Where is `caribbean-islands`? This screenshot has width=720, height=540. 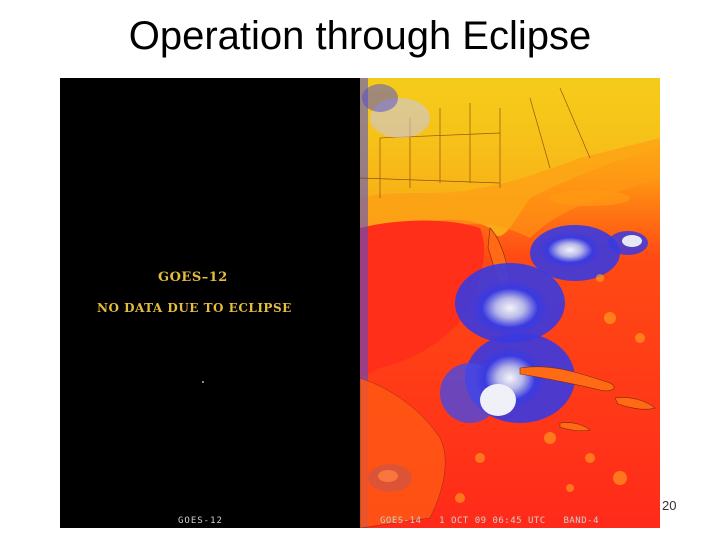
caribbean-islands is located at coordinates (587, 399).